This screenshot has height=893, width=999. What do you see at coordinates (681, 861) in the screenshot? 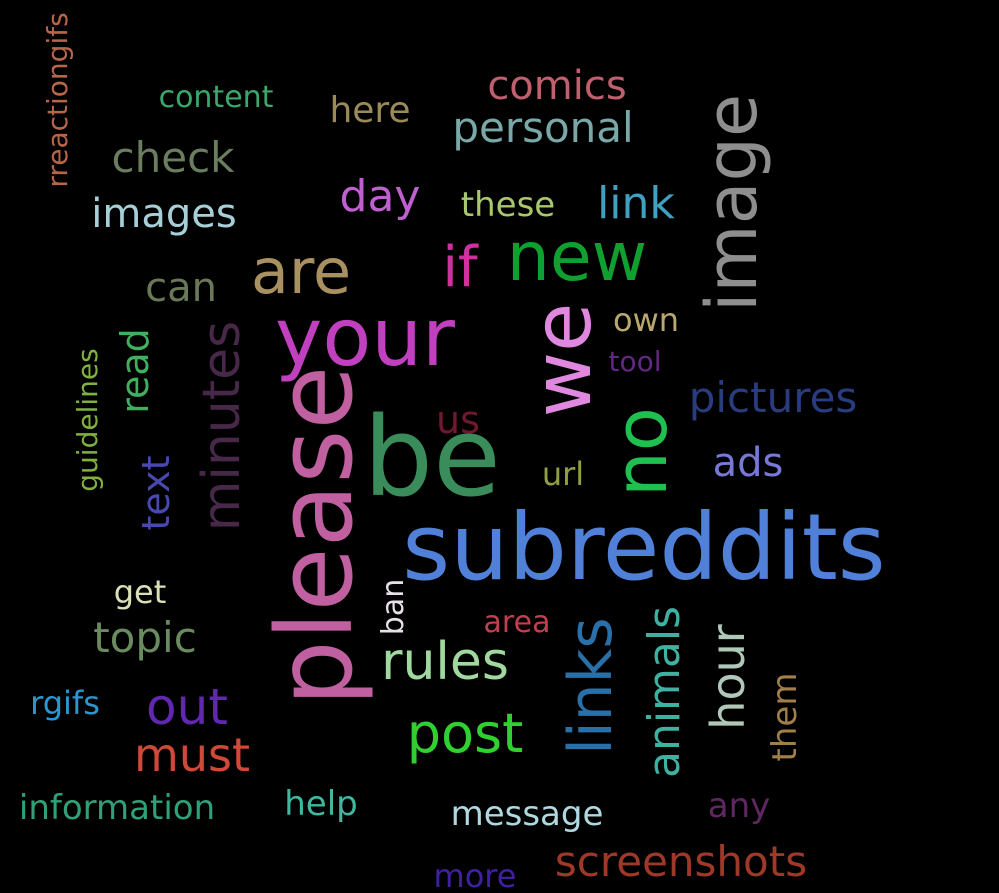
I see `word-screenshots: screenshots` at bounding box center [681, 861].